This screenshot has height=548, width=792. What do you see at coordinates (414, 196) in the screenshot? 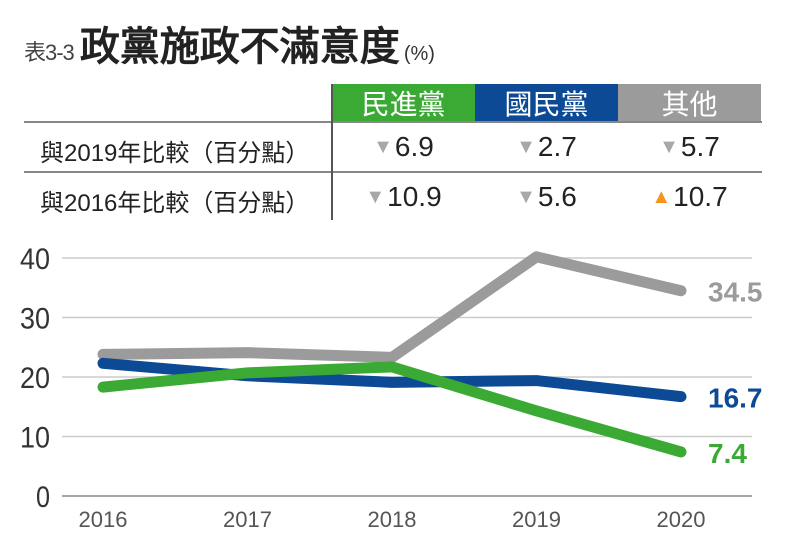
I see `cell-value: 10.9` at bounding box center [414, 196].